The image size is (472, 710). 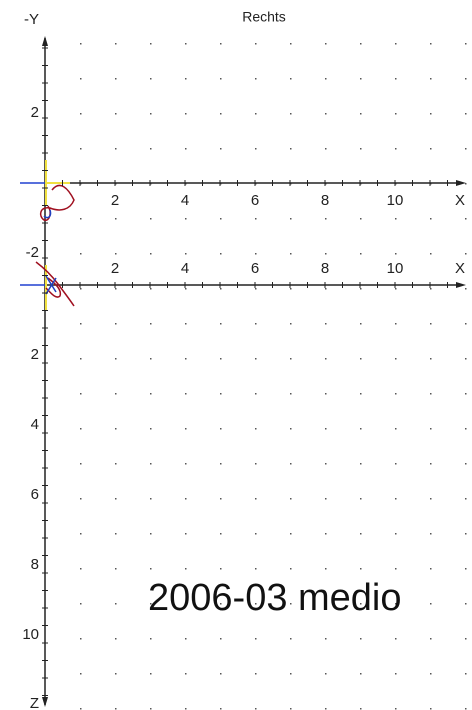 I want to click on arrow-down, so click(x=45, y=702).